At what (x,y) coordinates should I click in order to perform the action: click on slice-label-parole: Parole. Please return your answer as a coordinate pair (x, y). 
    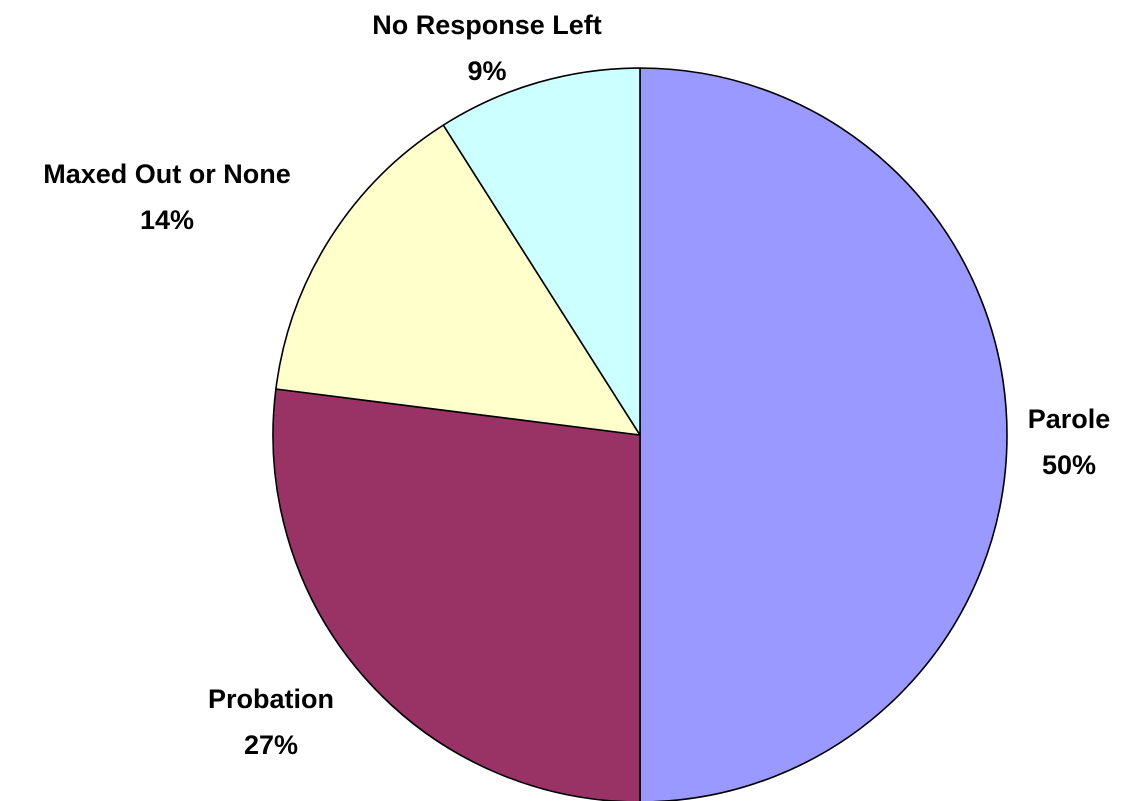
    Looking at the image, I should click on (1069, 419).